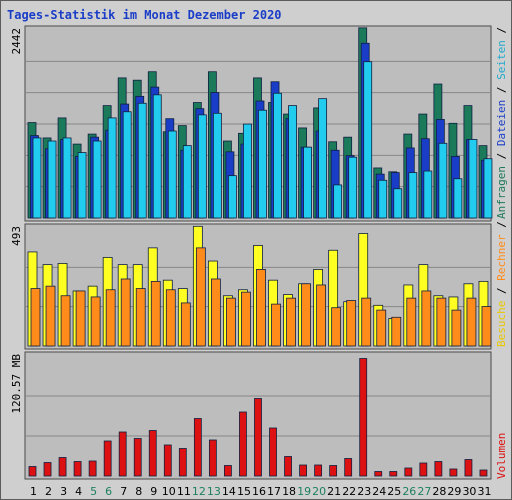 This screenshot has height=500, width=512. What do you see at coordinates (259, 491) in the screenshot?
I see `x-axis-label-day-16: 16` at bounding box center [259, 491].